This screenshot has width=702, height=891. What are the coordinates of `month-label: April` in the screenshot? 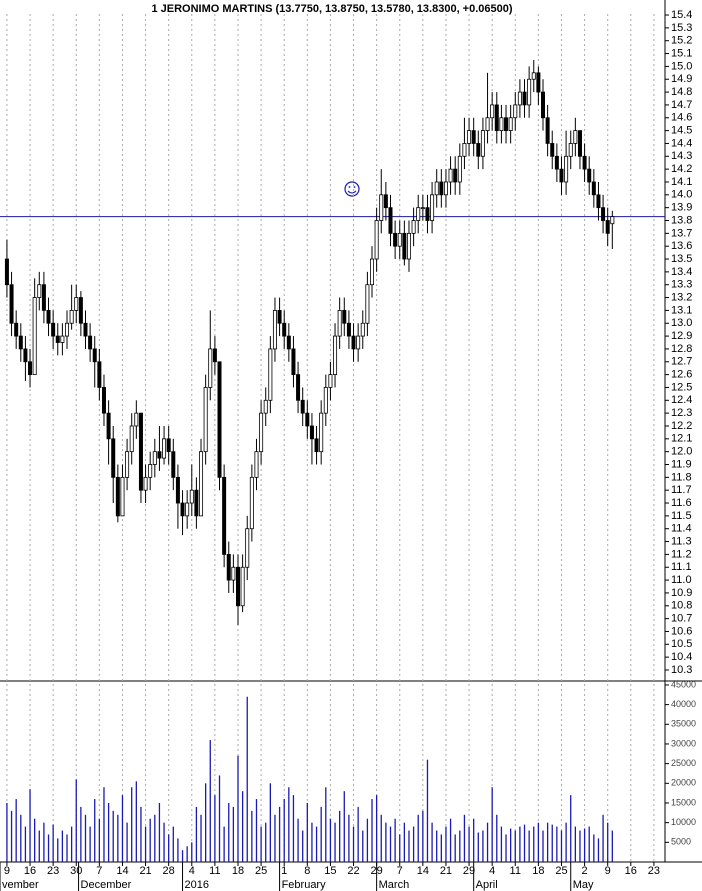 It's located at (487, 885).